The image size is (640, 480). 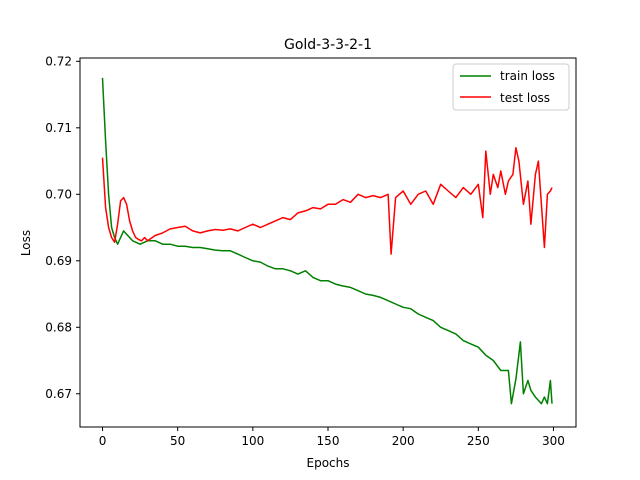 What do you see at coordinates (177, 441) in the screenshot?
I see `x-tick-label: 50` at bounding box center [177, 441].